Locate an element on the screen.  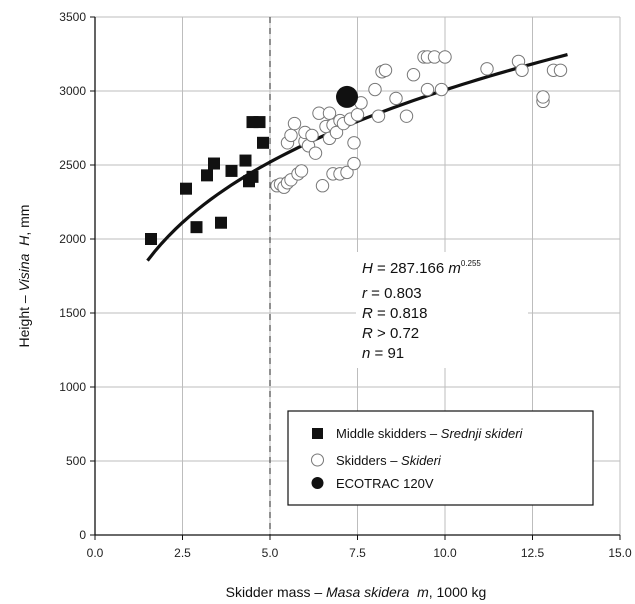
legend-marker-filled-circle is located at coordinates (317, 483).